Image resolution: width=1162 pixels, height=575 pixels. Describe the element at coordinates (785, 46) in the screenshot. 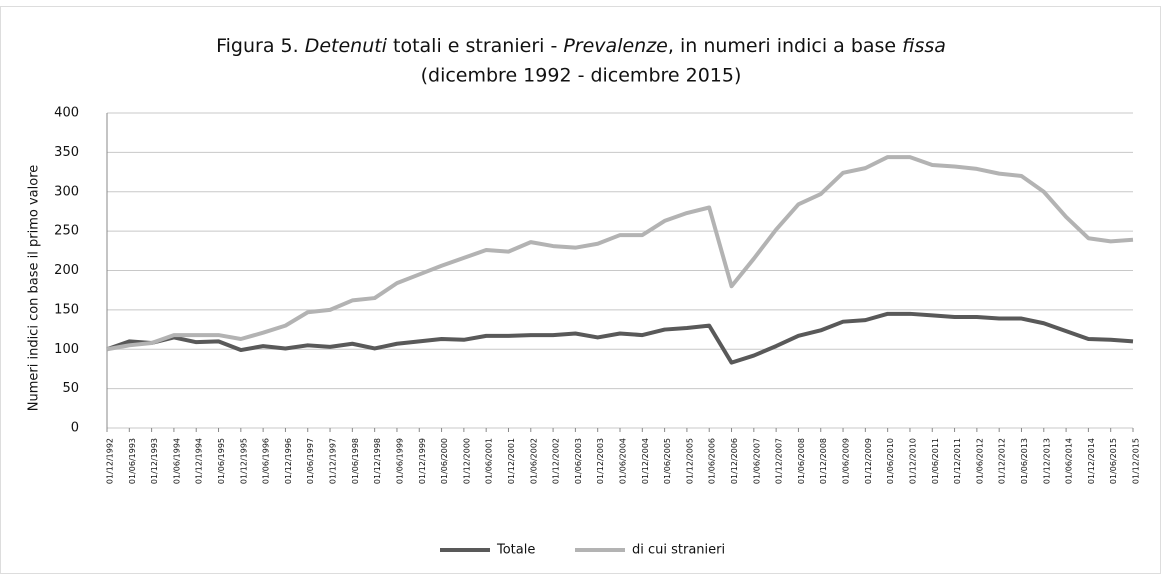

I see `title-part: , in numeri indici a base` at that location.